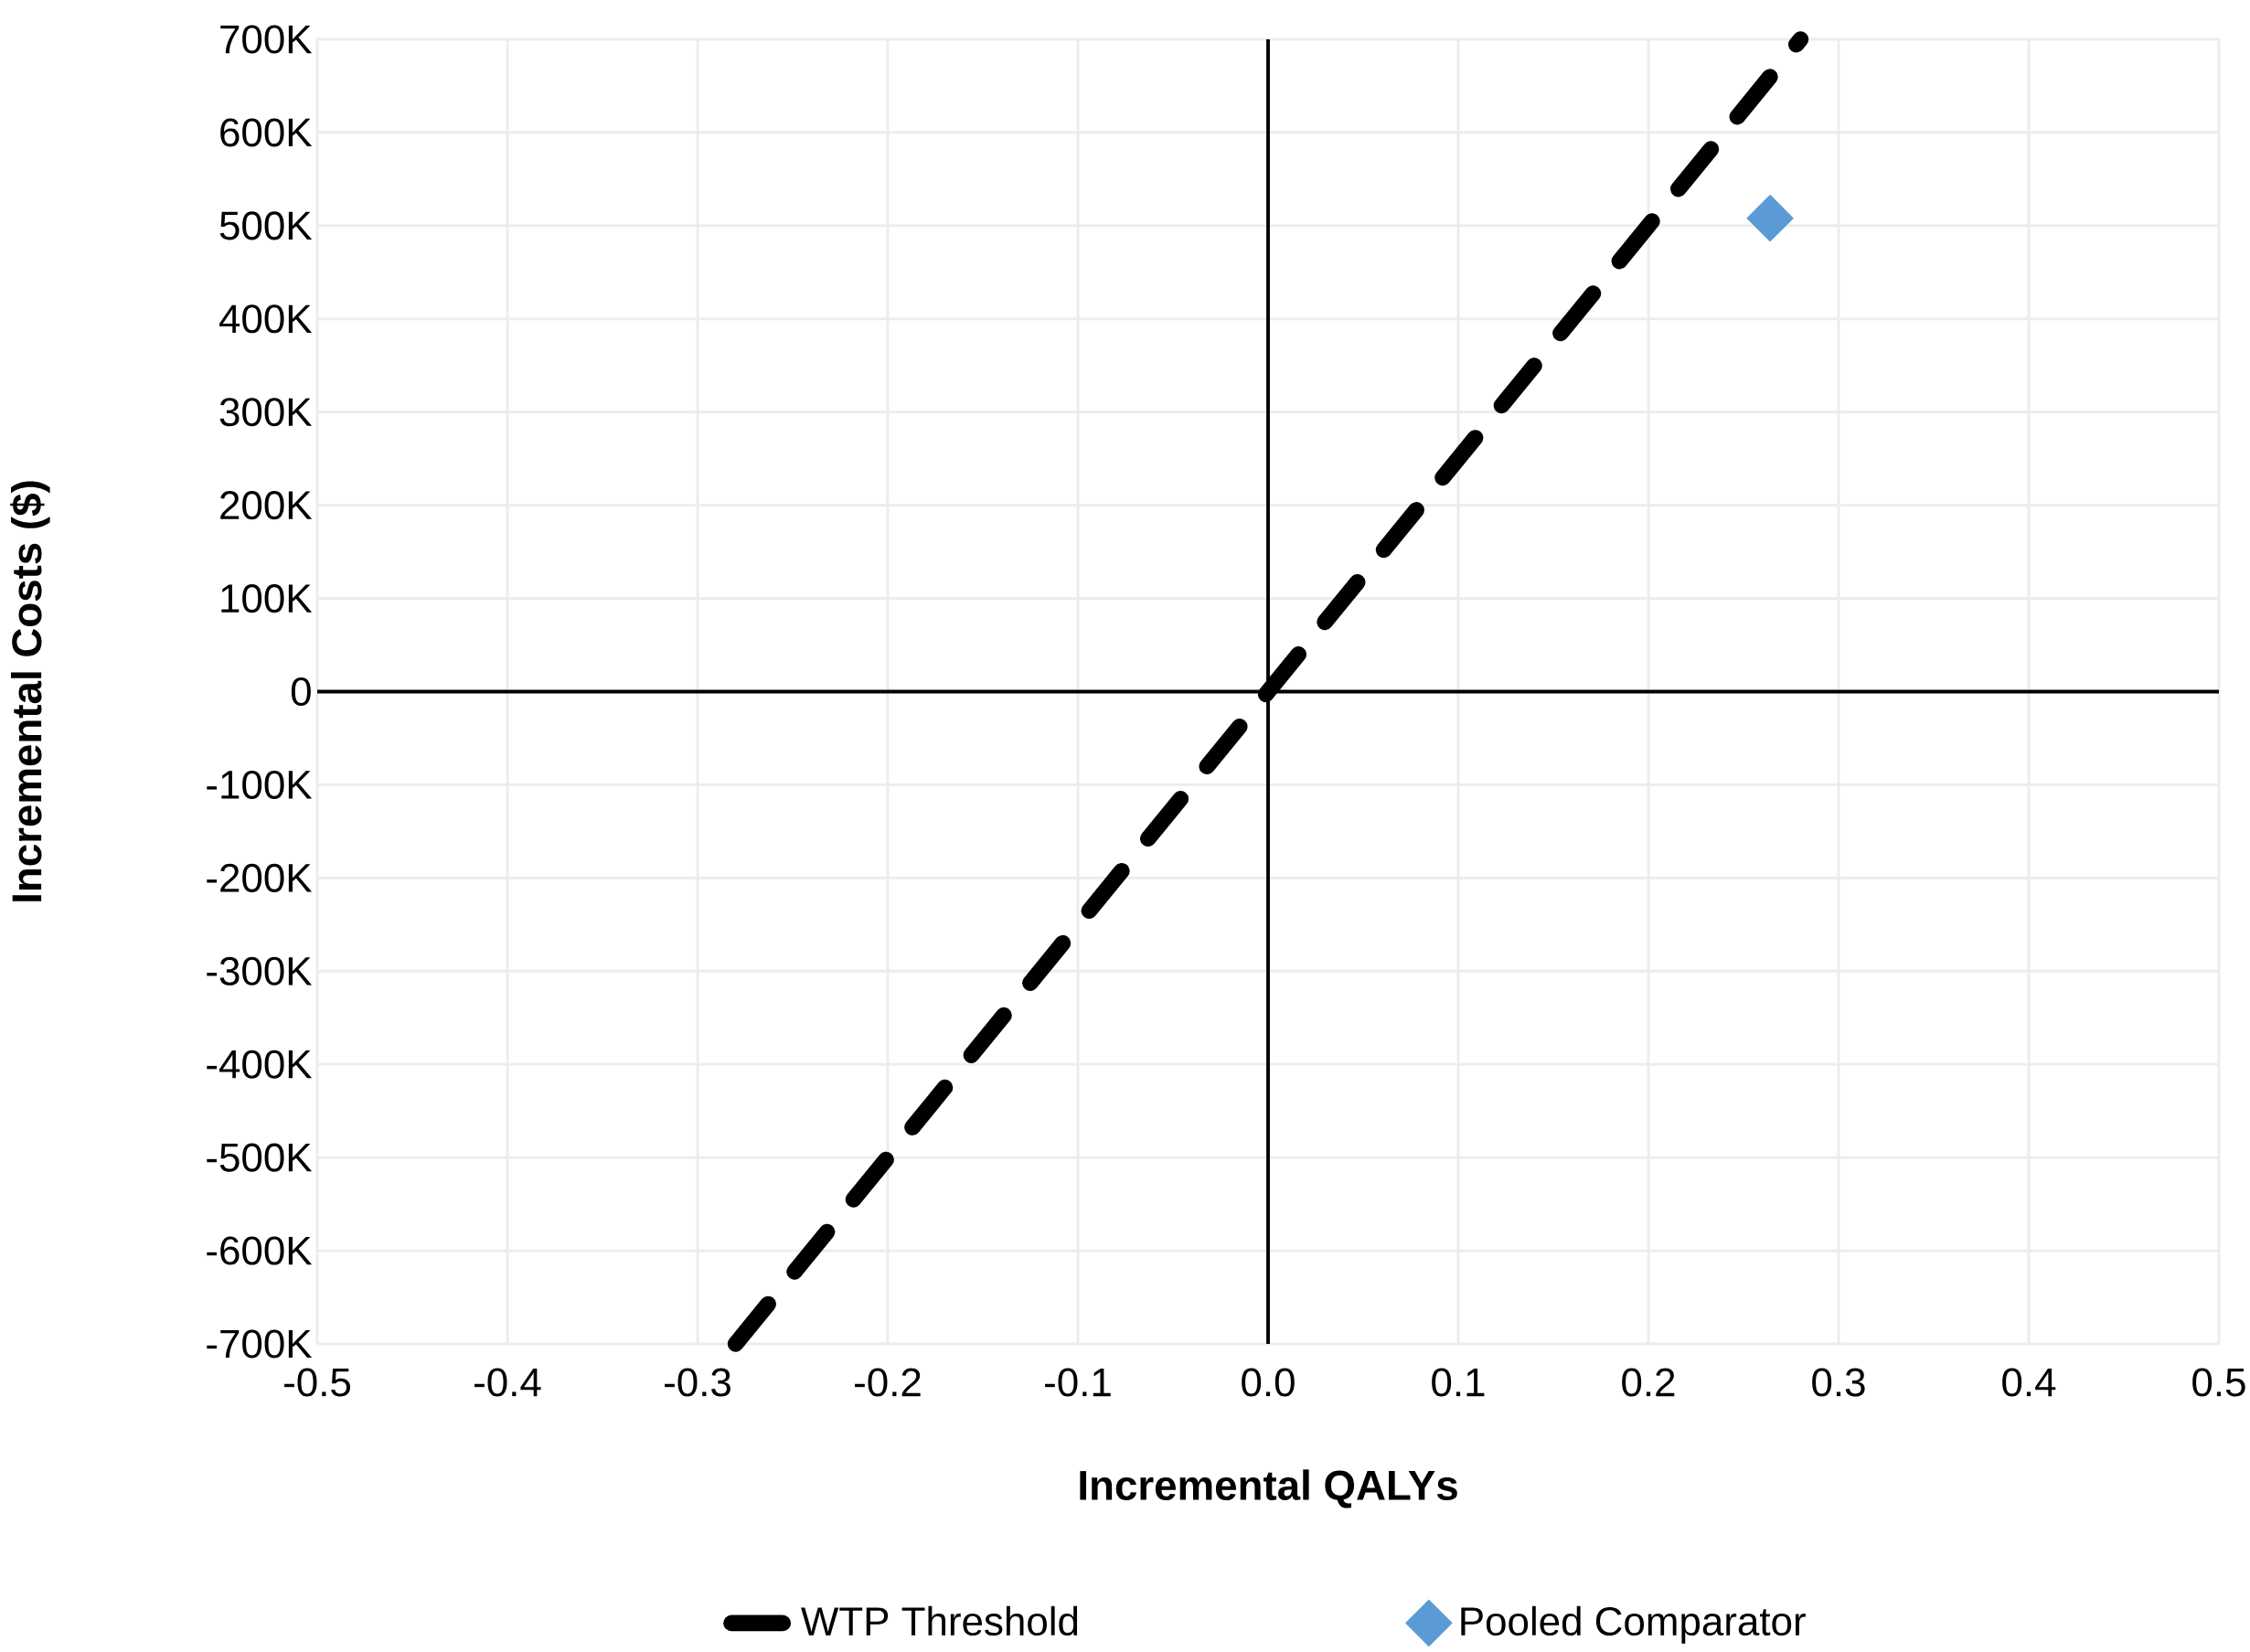  Describe the element at coordinates (260, 878) in the screenshot. I see `y-tick-label: -200K` at that location.